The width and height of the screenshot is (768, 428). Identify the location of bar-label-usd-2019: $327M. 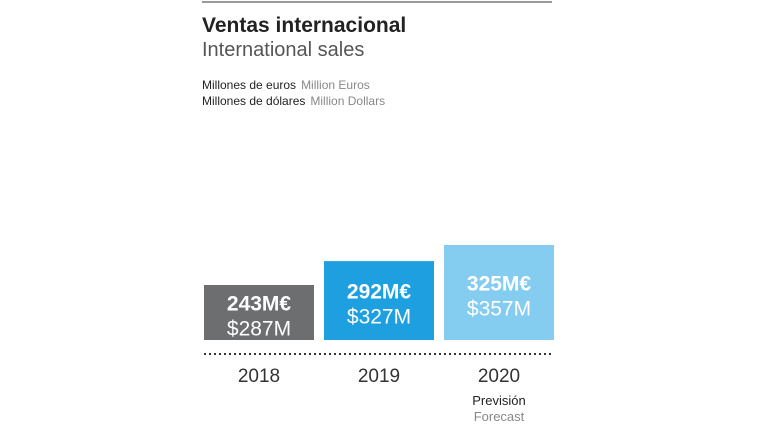
(379, 317).